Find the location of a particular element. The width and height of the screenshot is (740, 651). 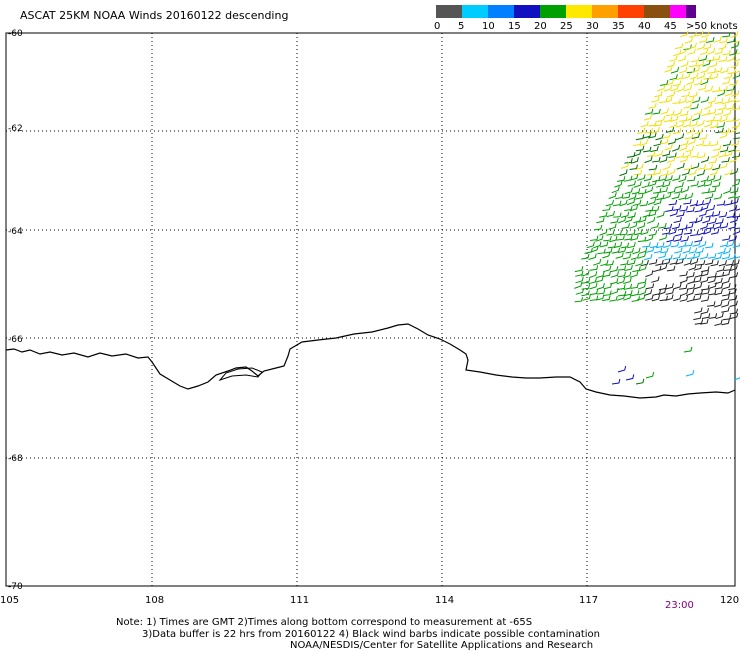

lon-label-117: 117 is located at coordinates (588, 600).